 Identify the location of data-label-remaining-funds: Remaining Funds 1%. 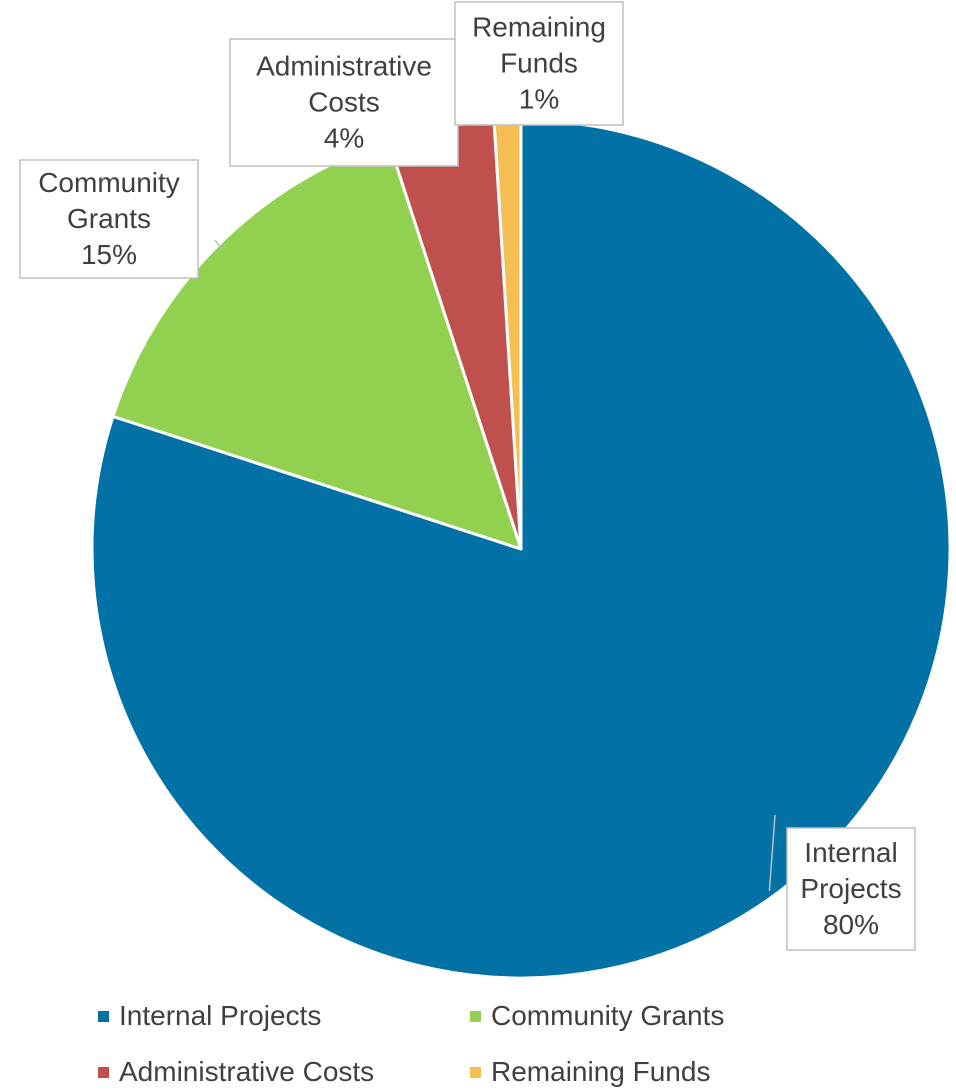
(539, 63).